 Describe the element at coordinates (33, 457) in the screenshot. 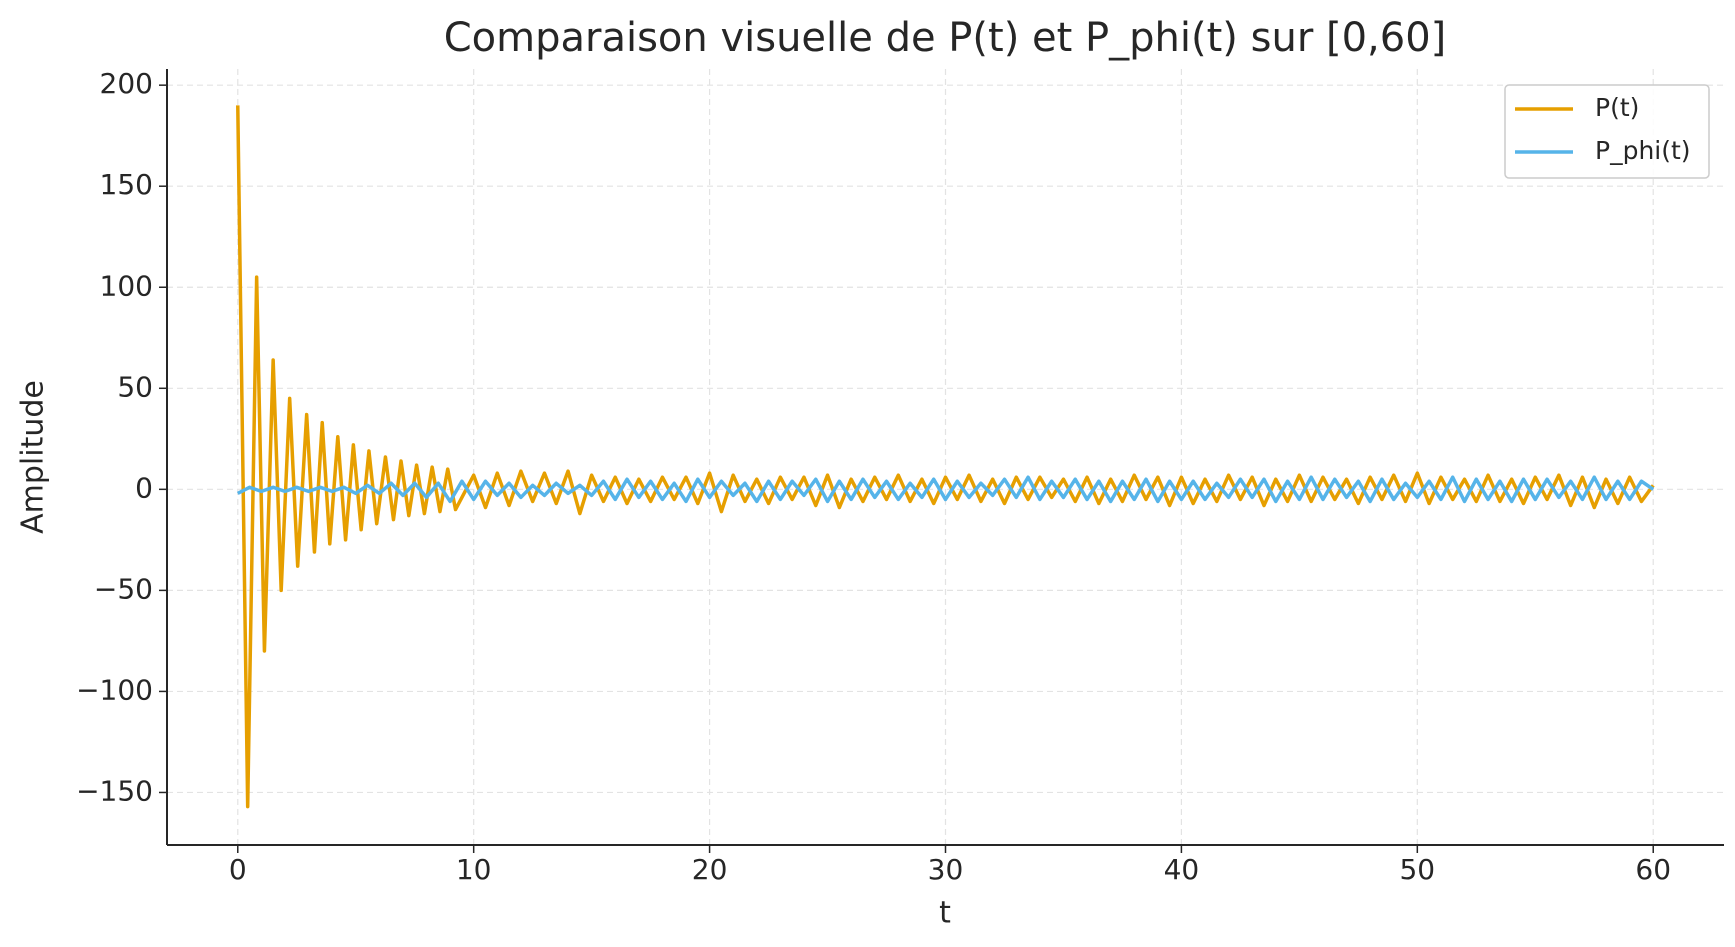

I see `y-axis-label: Amplitude` at that location.